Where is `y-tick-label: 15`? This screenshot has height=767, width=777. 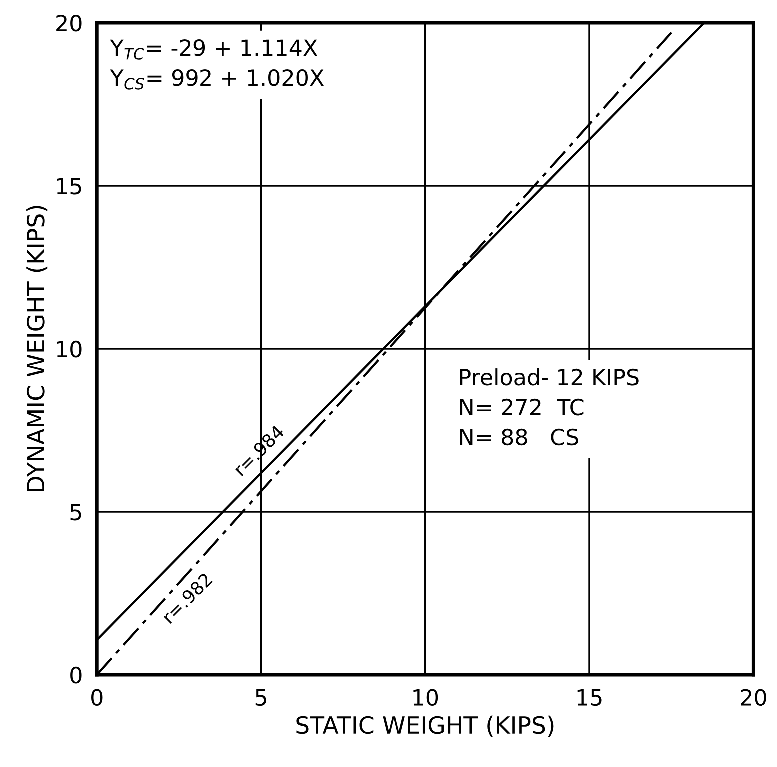
y-tick-label: 15 is located at coordinates (69, 186).